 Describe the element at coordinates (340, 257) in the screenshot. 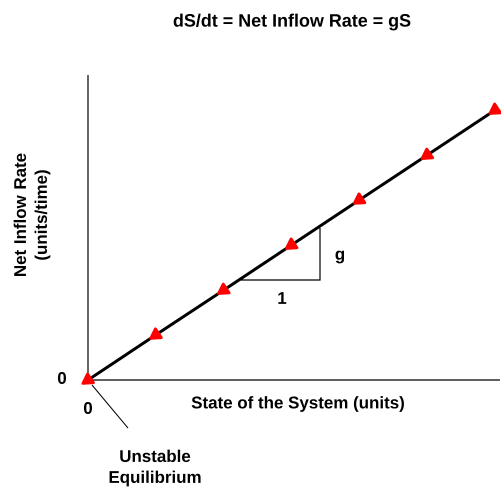

I see `annotation: g` at that location.